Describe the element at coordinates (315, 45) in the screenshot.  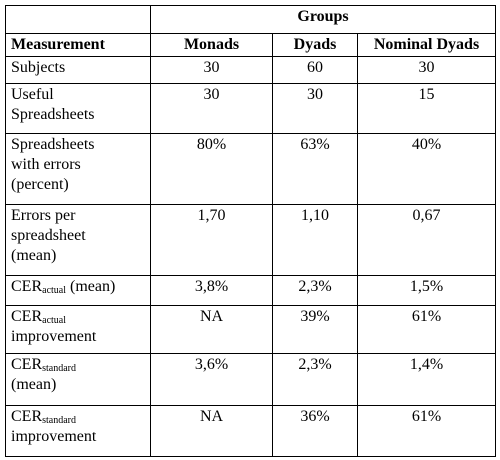
I see `column-header: Dyads` at that location.